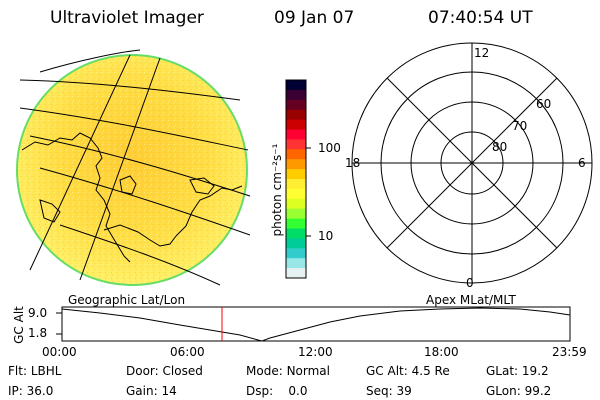 This screenshot has height=400, width=600. I want to click on timeline-axis-label: GC Alt, so click(19, 325).